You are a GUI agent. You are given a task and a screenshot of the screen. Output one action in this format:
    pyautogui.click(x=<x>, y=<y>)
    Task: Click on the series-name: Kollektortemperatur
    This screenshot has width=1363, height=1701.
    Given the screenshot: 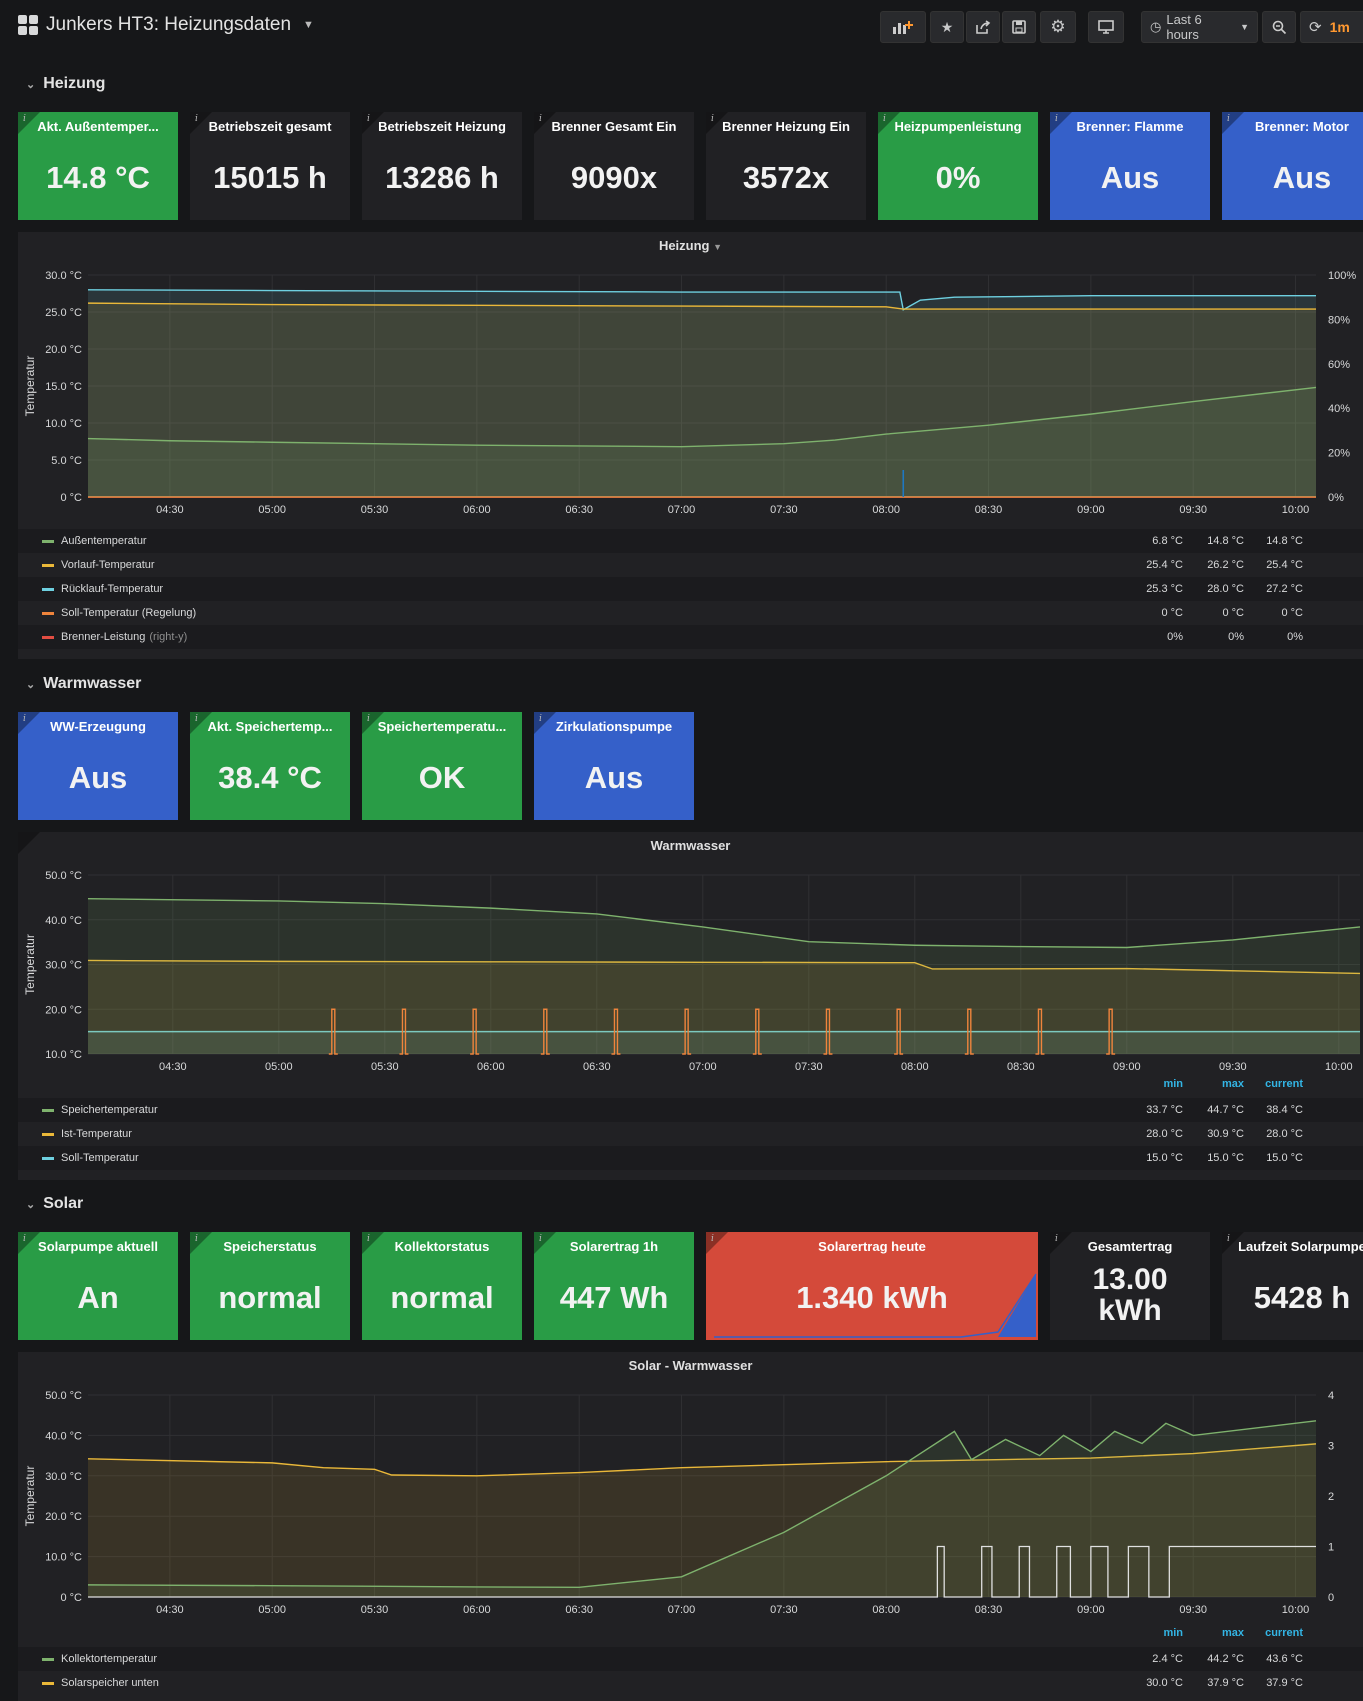 What is the action you would take?
    pyautogui.click(x=109, y=1659)
    